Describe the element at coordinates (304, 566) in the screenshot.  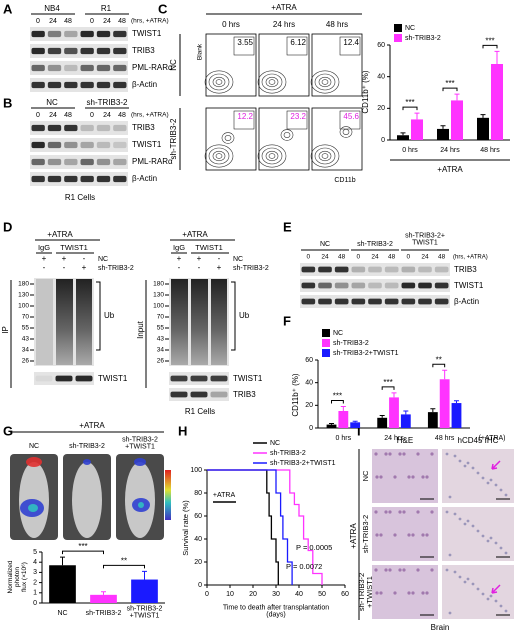
I see `p-value: P = 0.0072` at that location.